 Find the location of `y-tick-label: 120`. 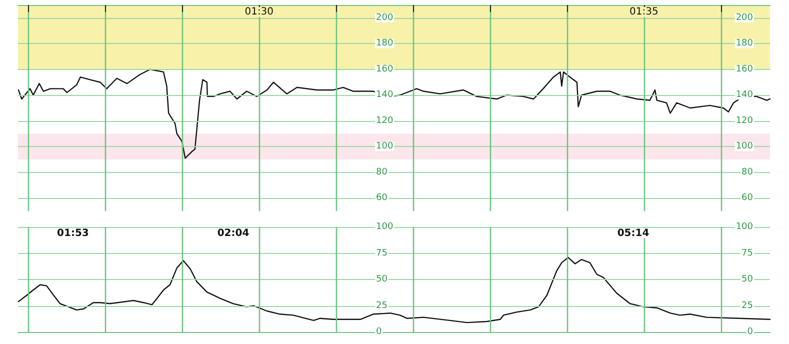

y-tick-label: 120 is located at coordinates (385, 121).